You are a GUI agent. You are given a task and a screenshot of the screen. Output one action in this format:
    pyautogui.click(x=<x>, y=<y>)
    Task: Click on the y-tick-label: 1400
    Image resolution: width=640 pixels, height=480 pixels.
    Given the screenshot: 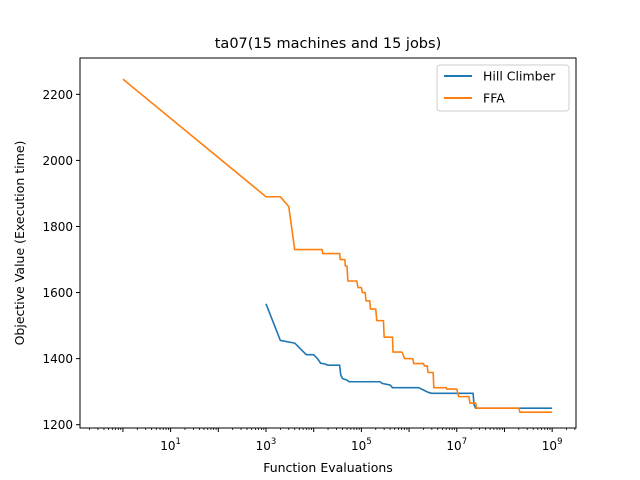 What is the action you would take?
    pyautogui.click(x=57, y=359)
    